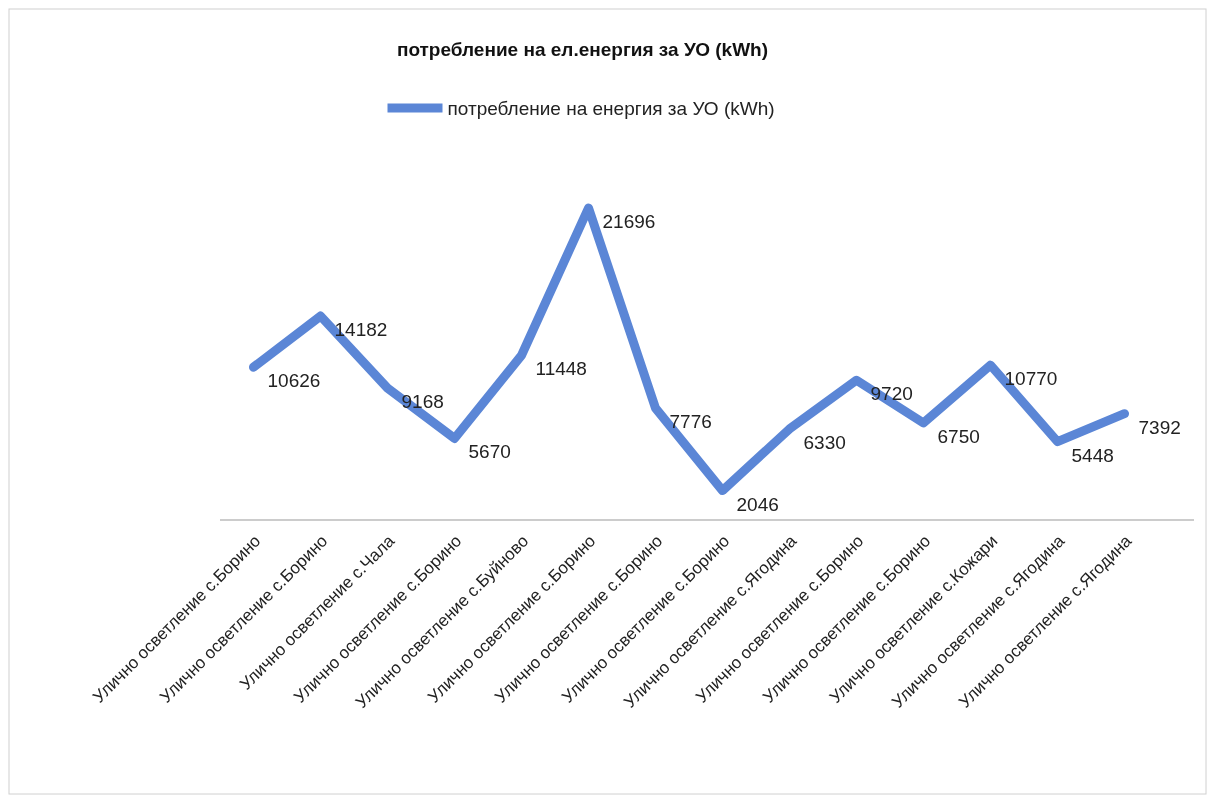  What do you see at coordinates (1159, 427) in the screenshot?
I see `data-label: 7392` at bounding box center [1159, 427].